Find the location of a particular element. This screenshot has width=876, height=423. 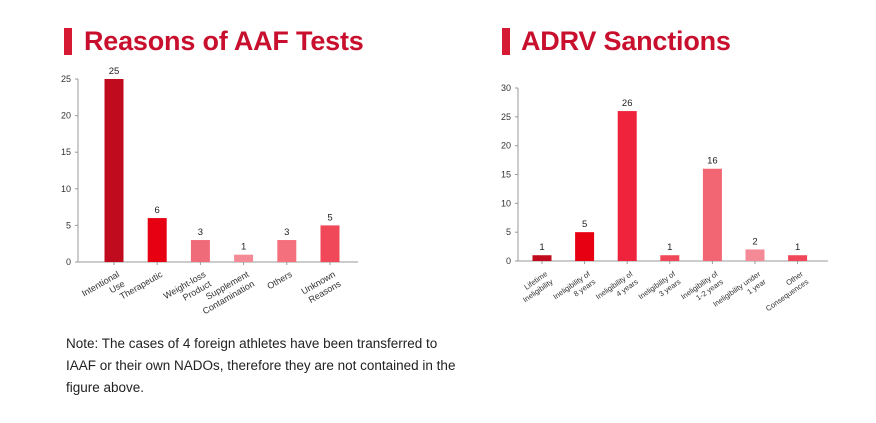

category-label: Ineligibility of3 years is located at coordinates (660, 289).